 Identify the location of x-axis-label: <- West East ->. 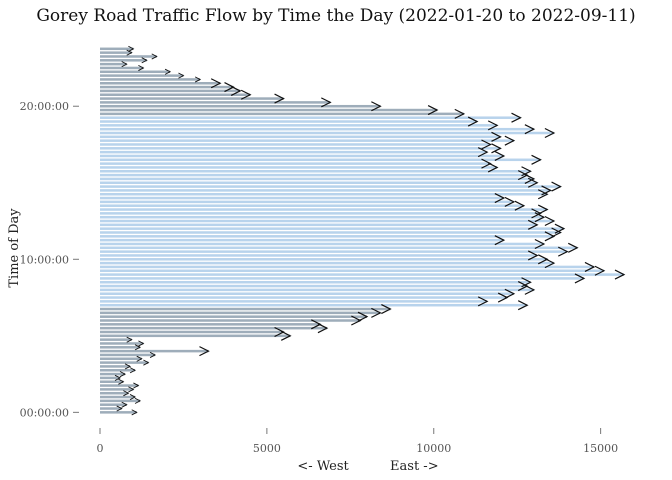
(367, 466).